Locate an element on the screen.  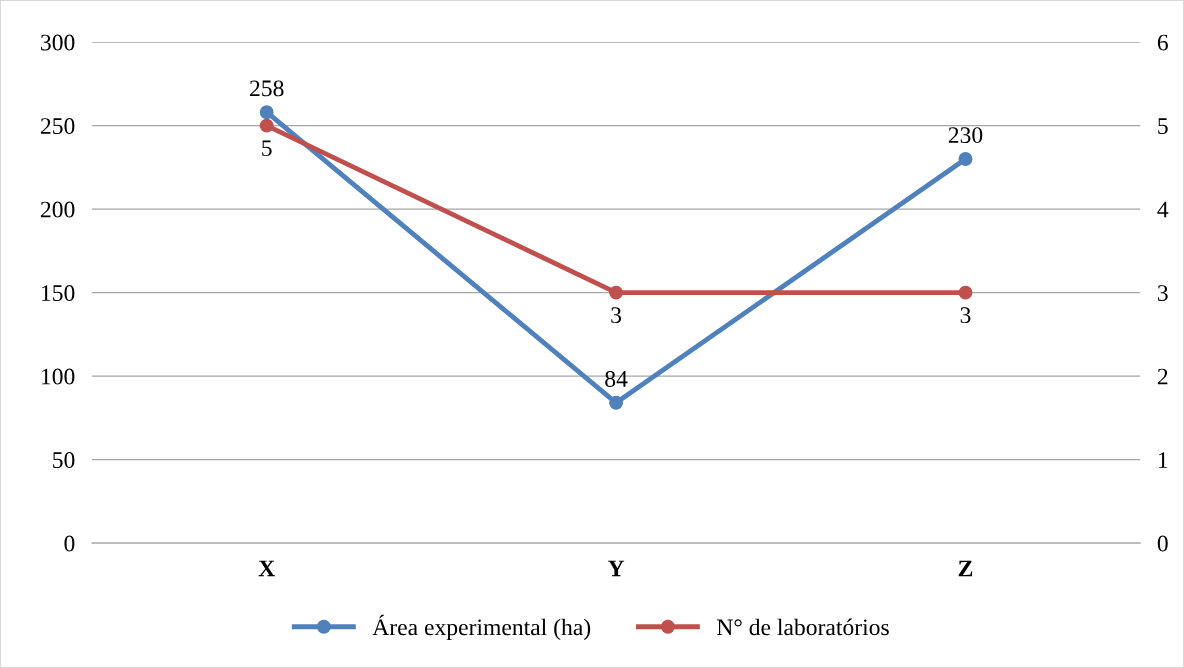
x-tick-label: Z is located at coordinates (965, 568).